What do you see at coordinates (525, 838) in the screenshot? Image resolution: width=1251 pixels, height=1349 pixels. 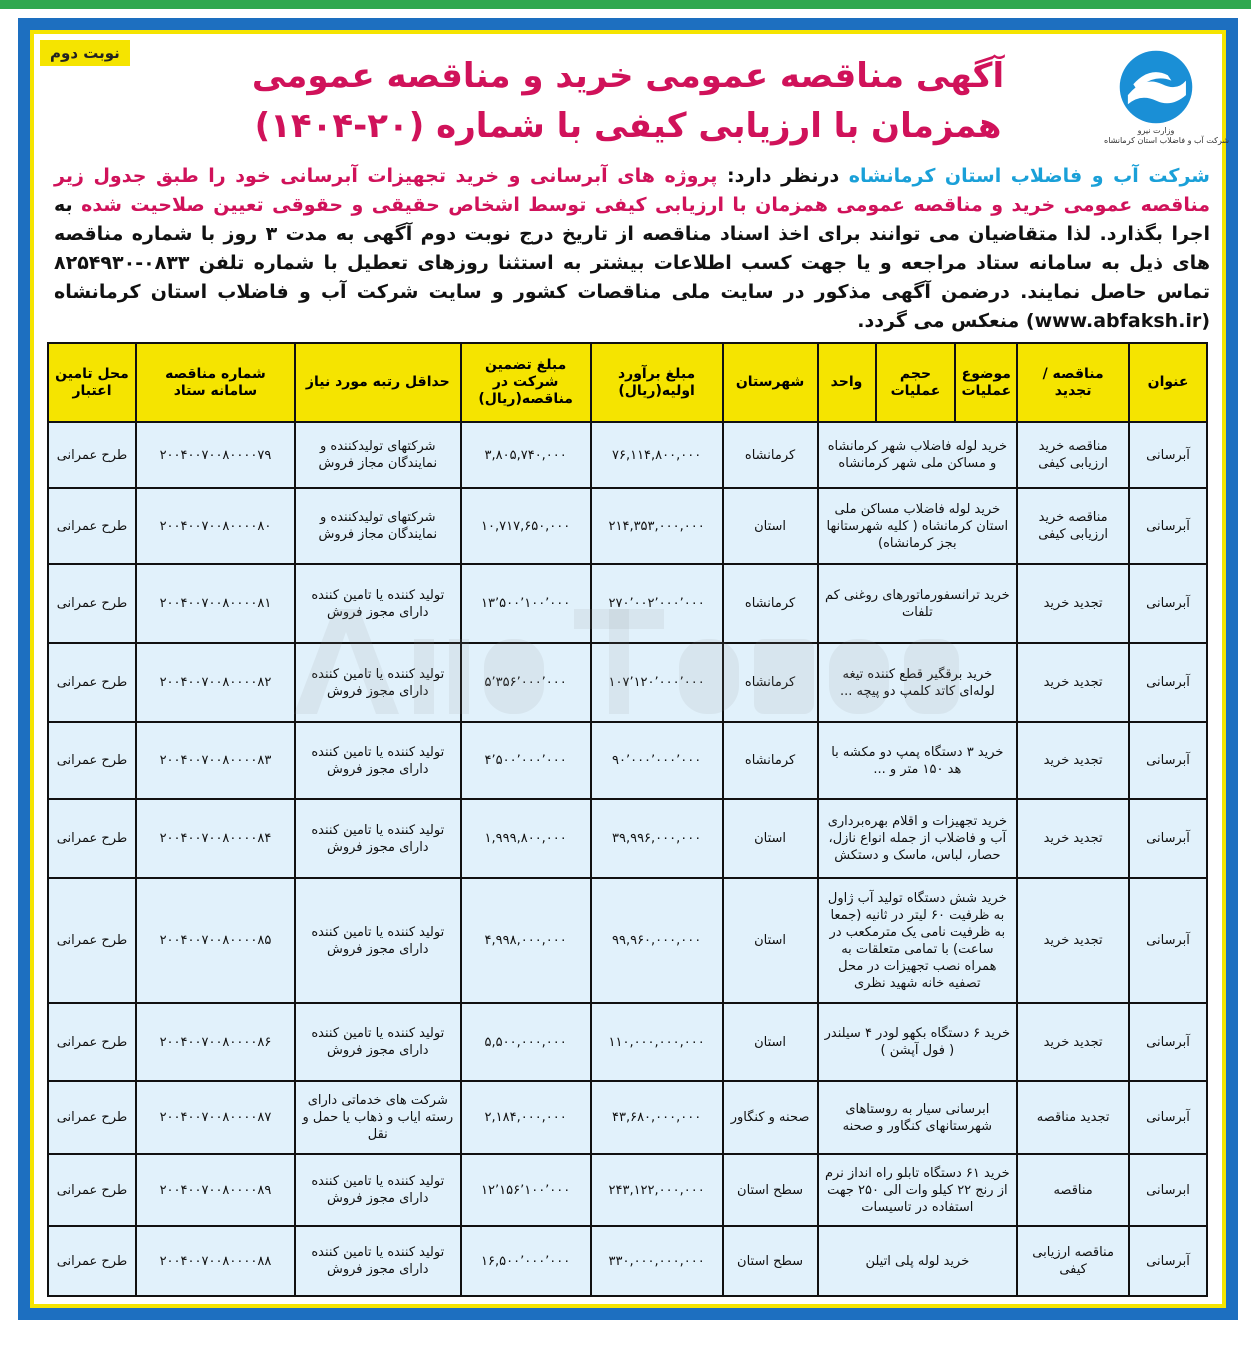 I see `cell-guarantee: ۱,۹۹۹,۸۰۰,۰۰۰` at bounding box center [525, 838].